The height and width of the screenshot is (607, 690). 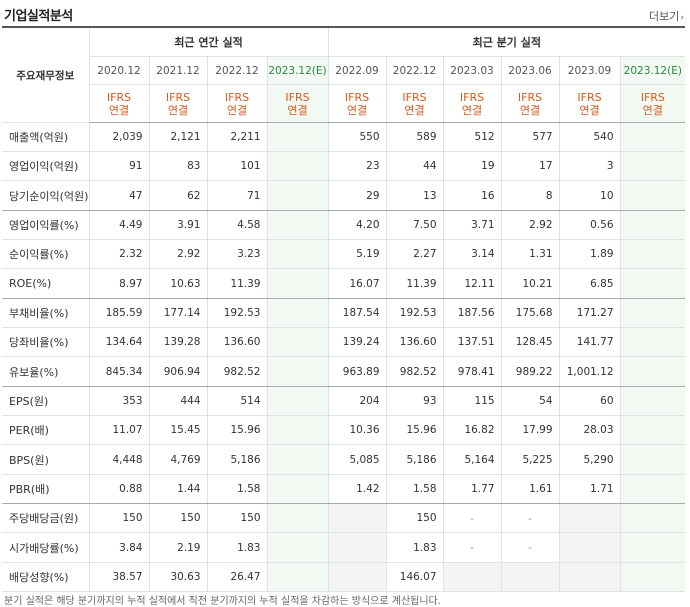 What do you see at coordinates (46, 195) in the screenshot?
I see `row-label: 당기순이익(억원)` at bounding box center [46, 195].